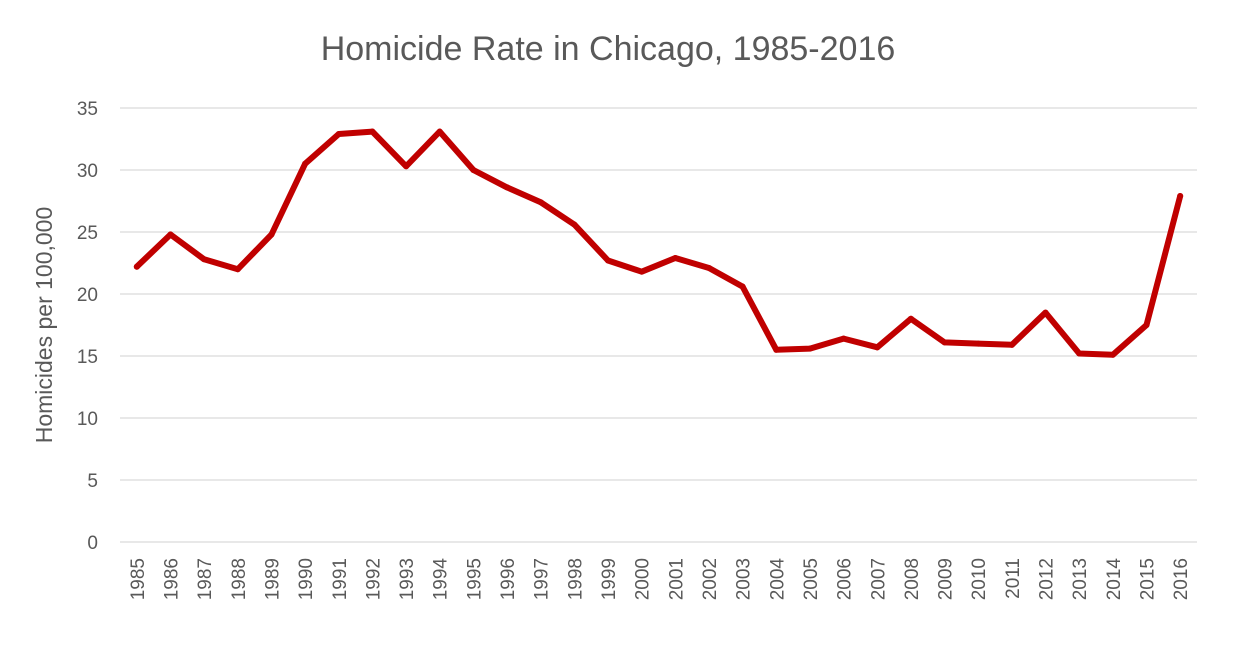  Describe the element at coordinates (306, 579) in the screenshot. I see `x-tick-label: 1990` at that location.